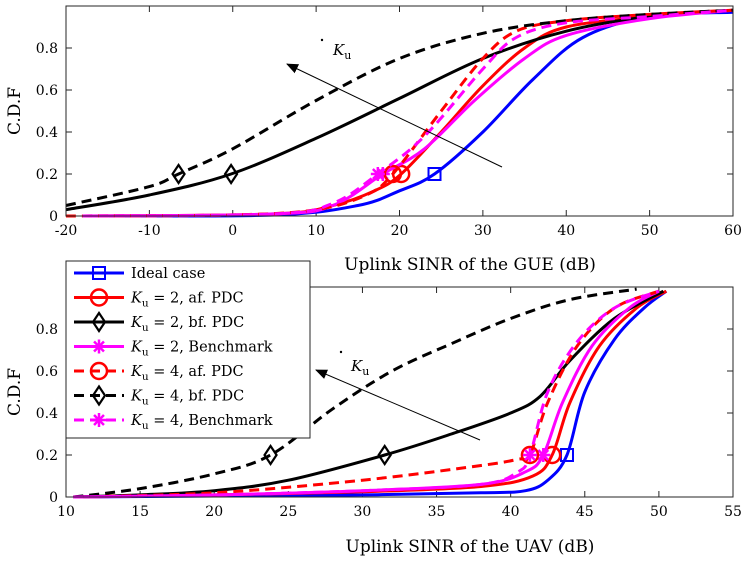  What do you see at coordinates (650, 231) in the screenshot?
I see `x-tick-label-gue: 50` at bounding box center [650, 231].